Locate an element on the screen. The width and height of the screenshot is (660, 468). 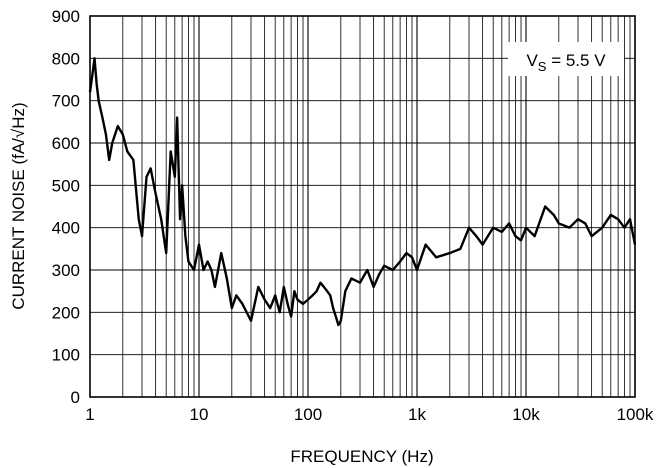
y-axis-label: CURRENT NOISE (fA/√Hz) is located at coordinates (18, 205).